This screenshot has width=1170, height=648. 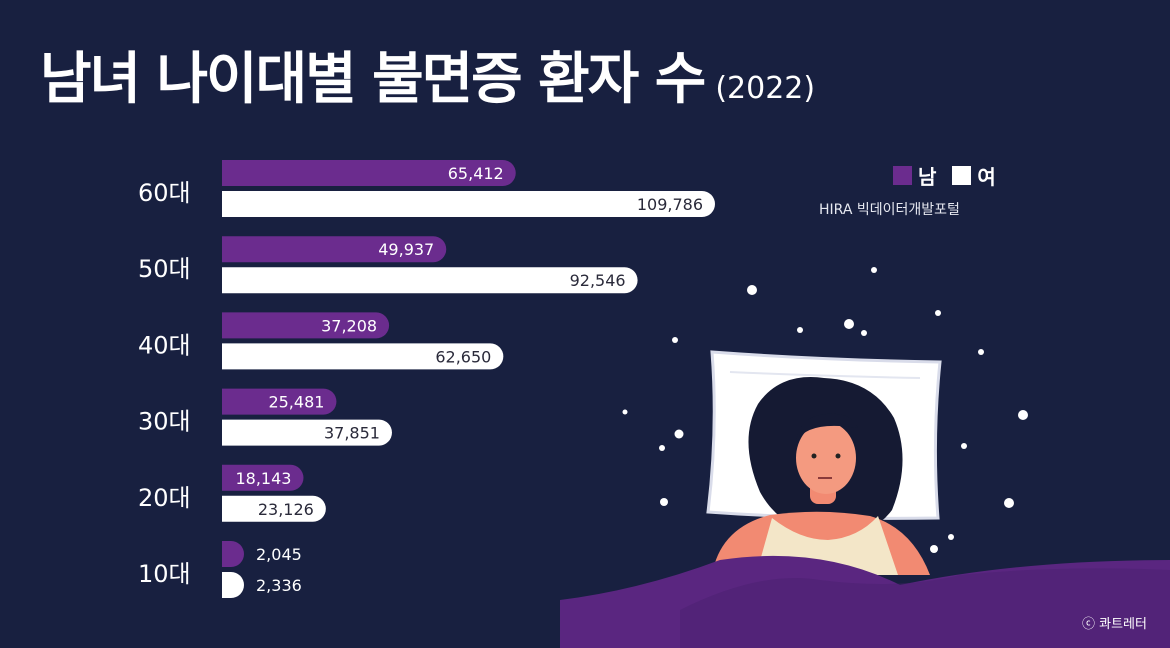 I want to click on legend: 남 여, so click(x=944, y=175).